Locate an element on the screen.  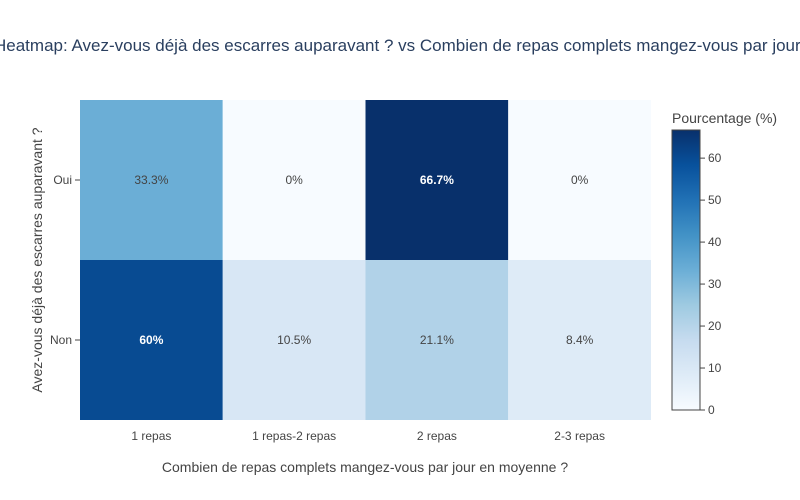
y-tick-label: Non is located at coordinates (61, 340).